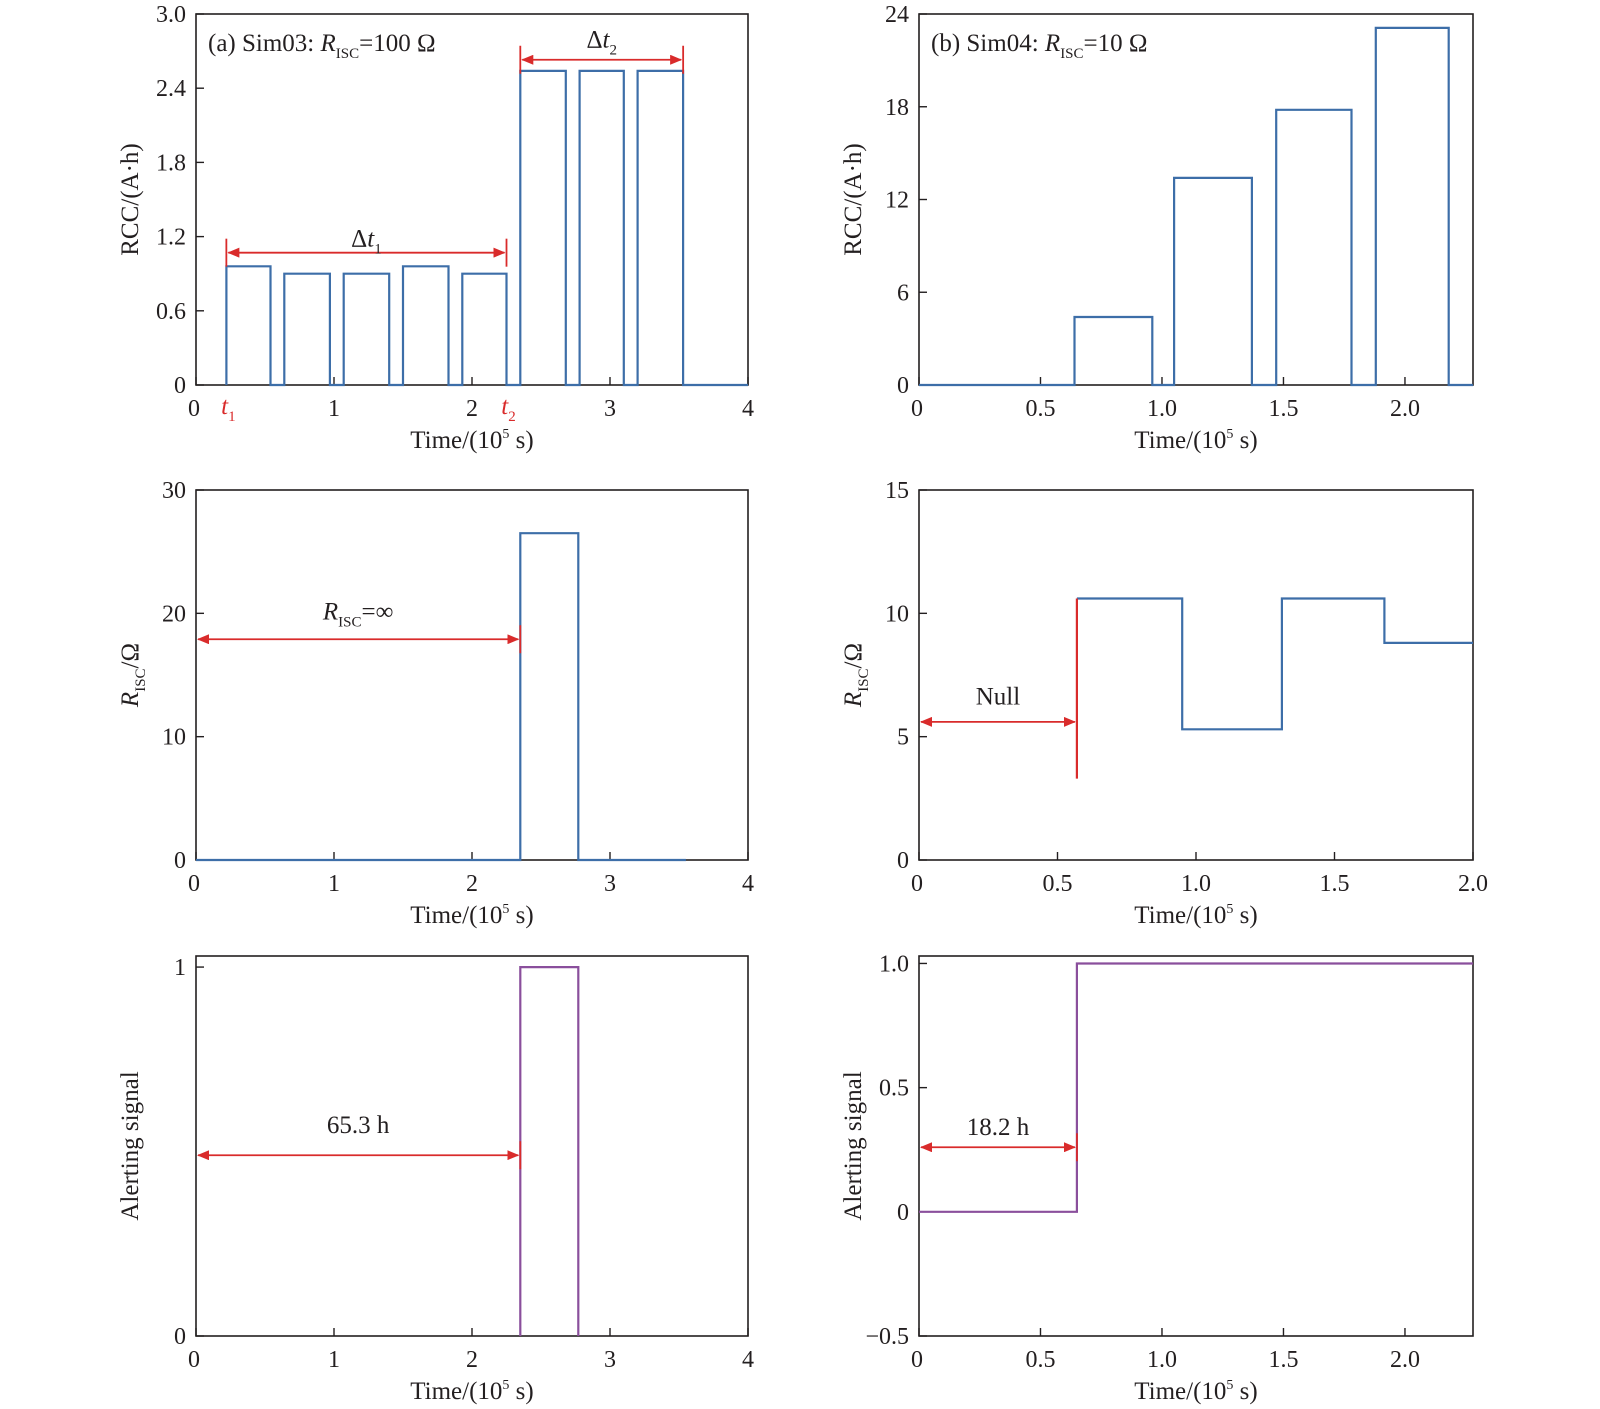 The height and width of the screenshot is (1409, 1600). Describe the element at coordinates (887, 1337) in the screenshot. I see `y-tick-label: −0.5` at that location.